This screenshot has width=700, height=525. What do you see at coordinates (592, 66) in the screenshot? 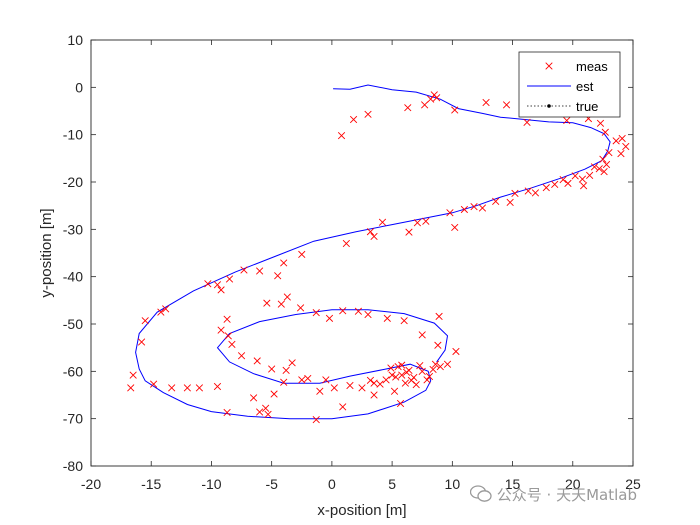
I see `legend-meas-label: meas` at bounding box center [592, 66].